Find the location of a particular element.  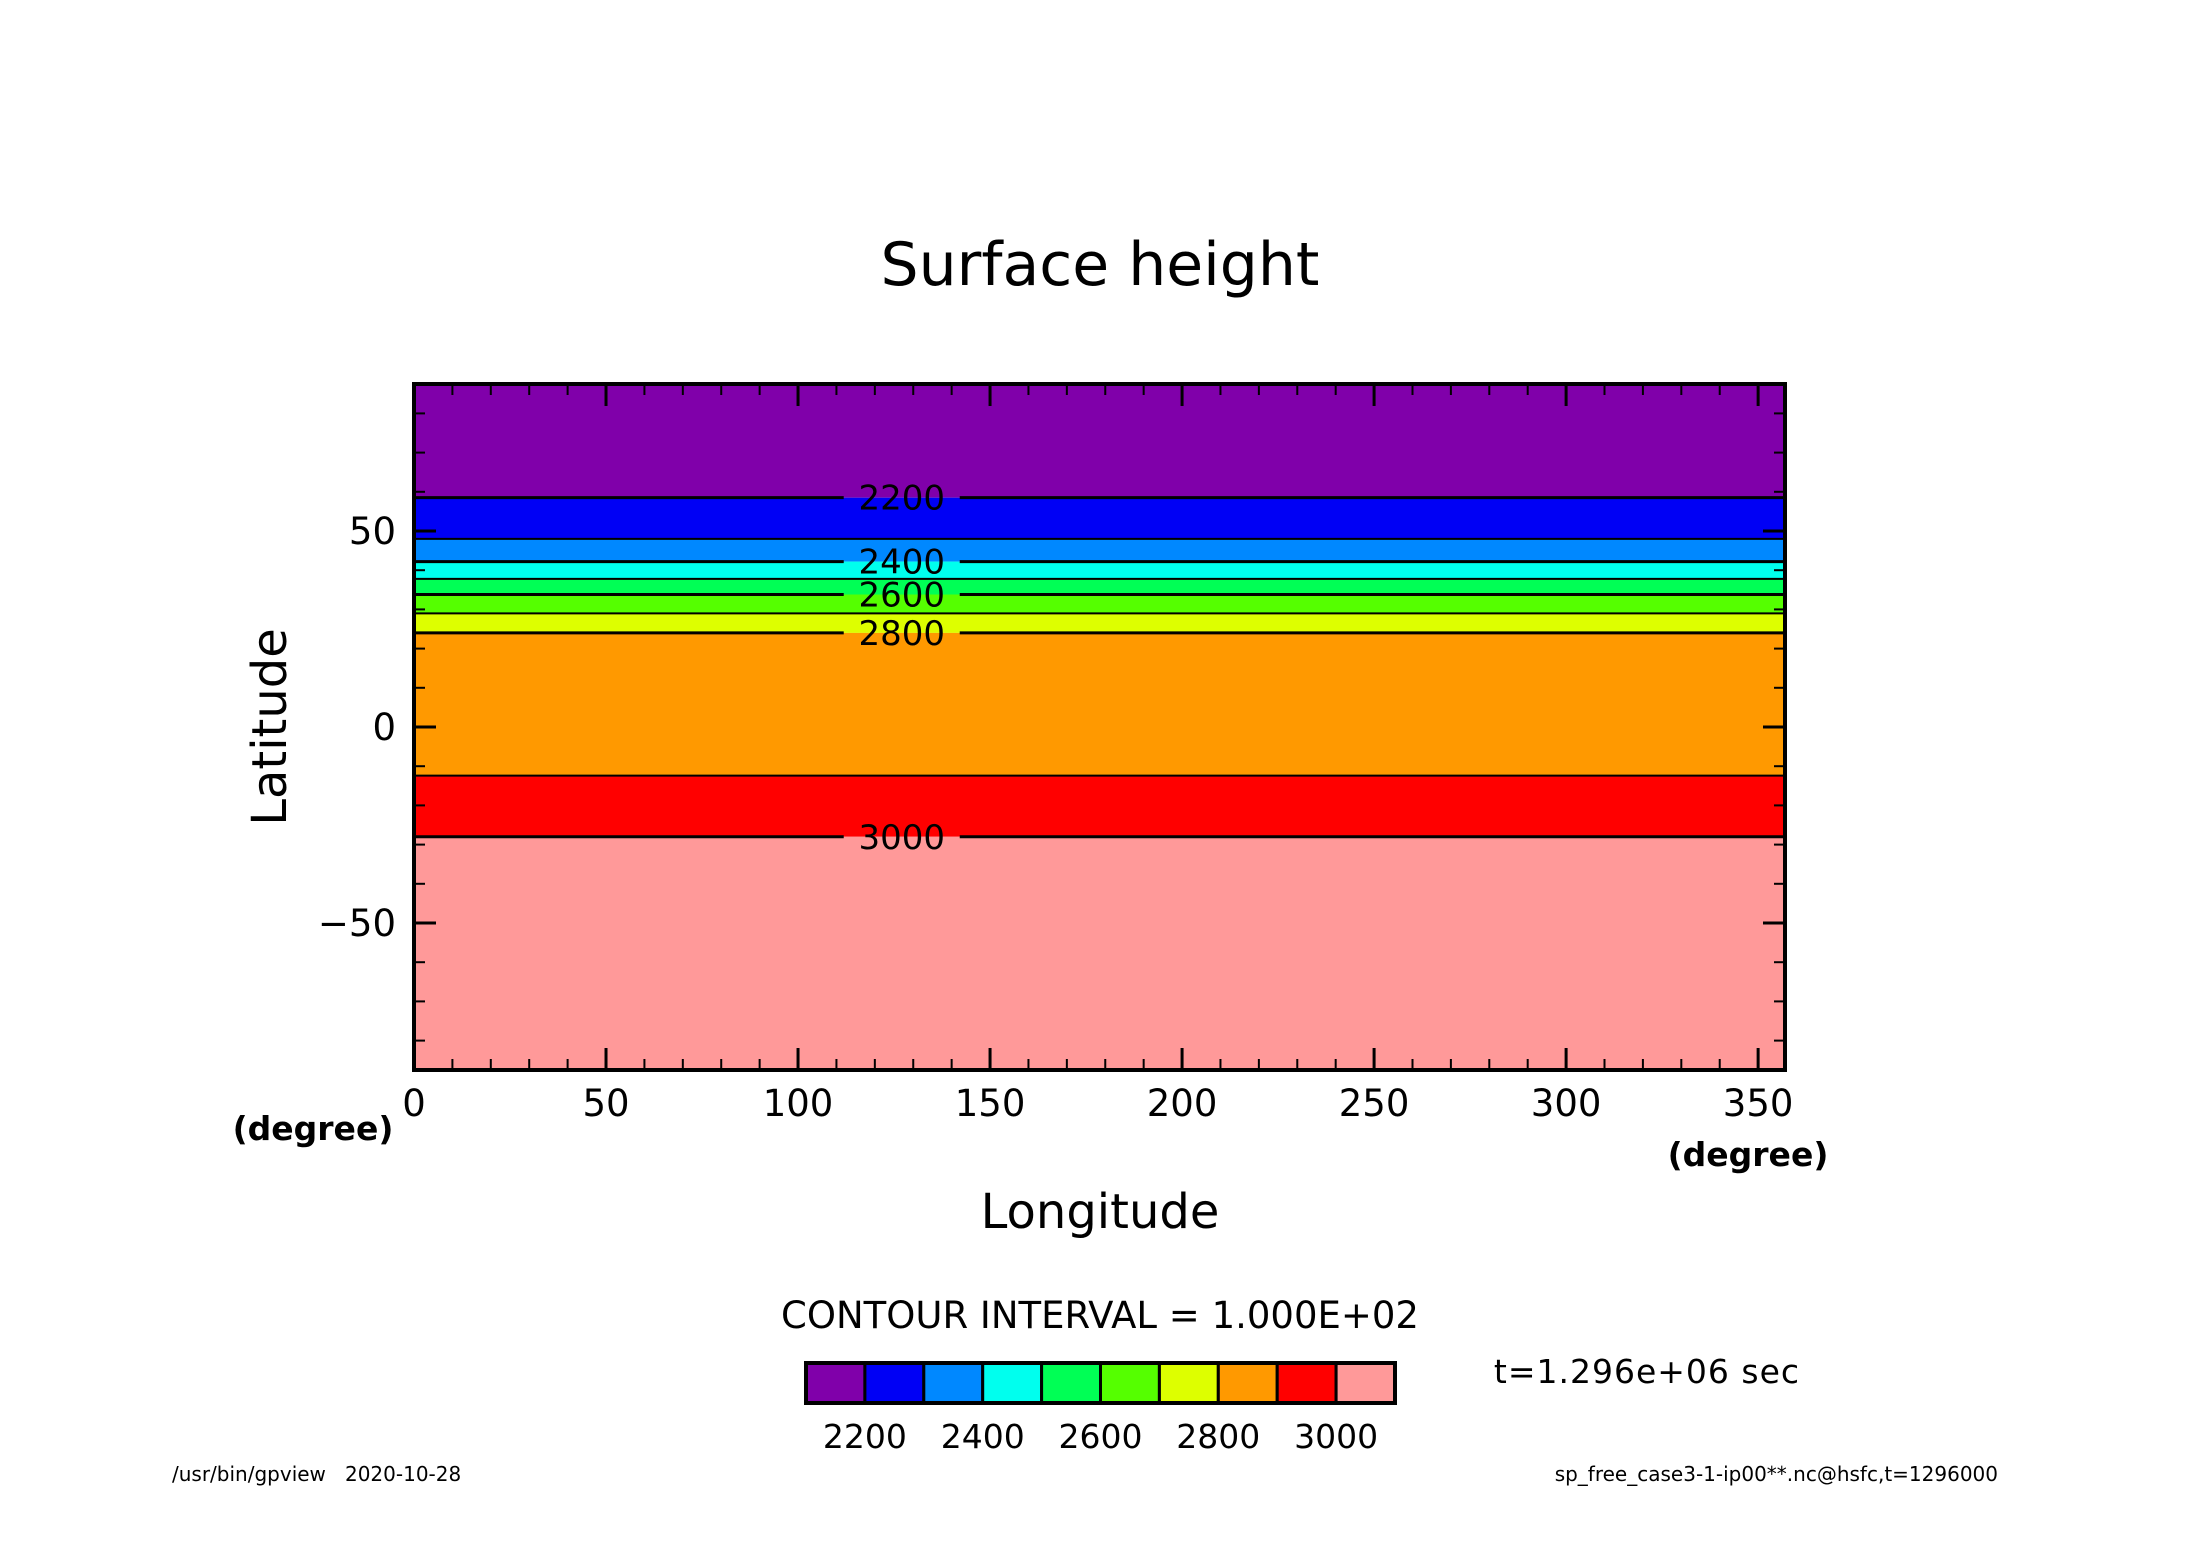

colorbar-tick-label: 2800 is located at coordinates (1218, 1436).